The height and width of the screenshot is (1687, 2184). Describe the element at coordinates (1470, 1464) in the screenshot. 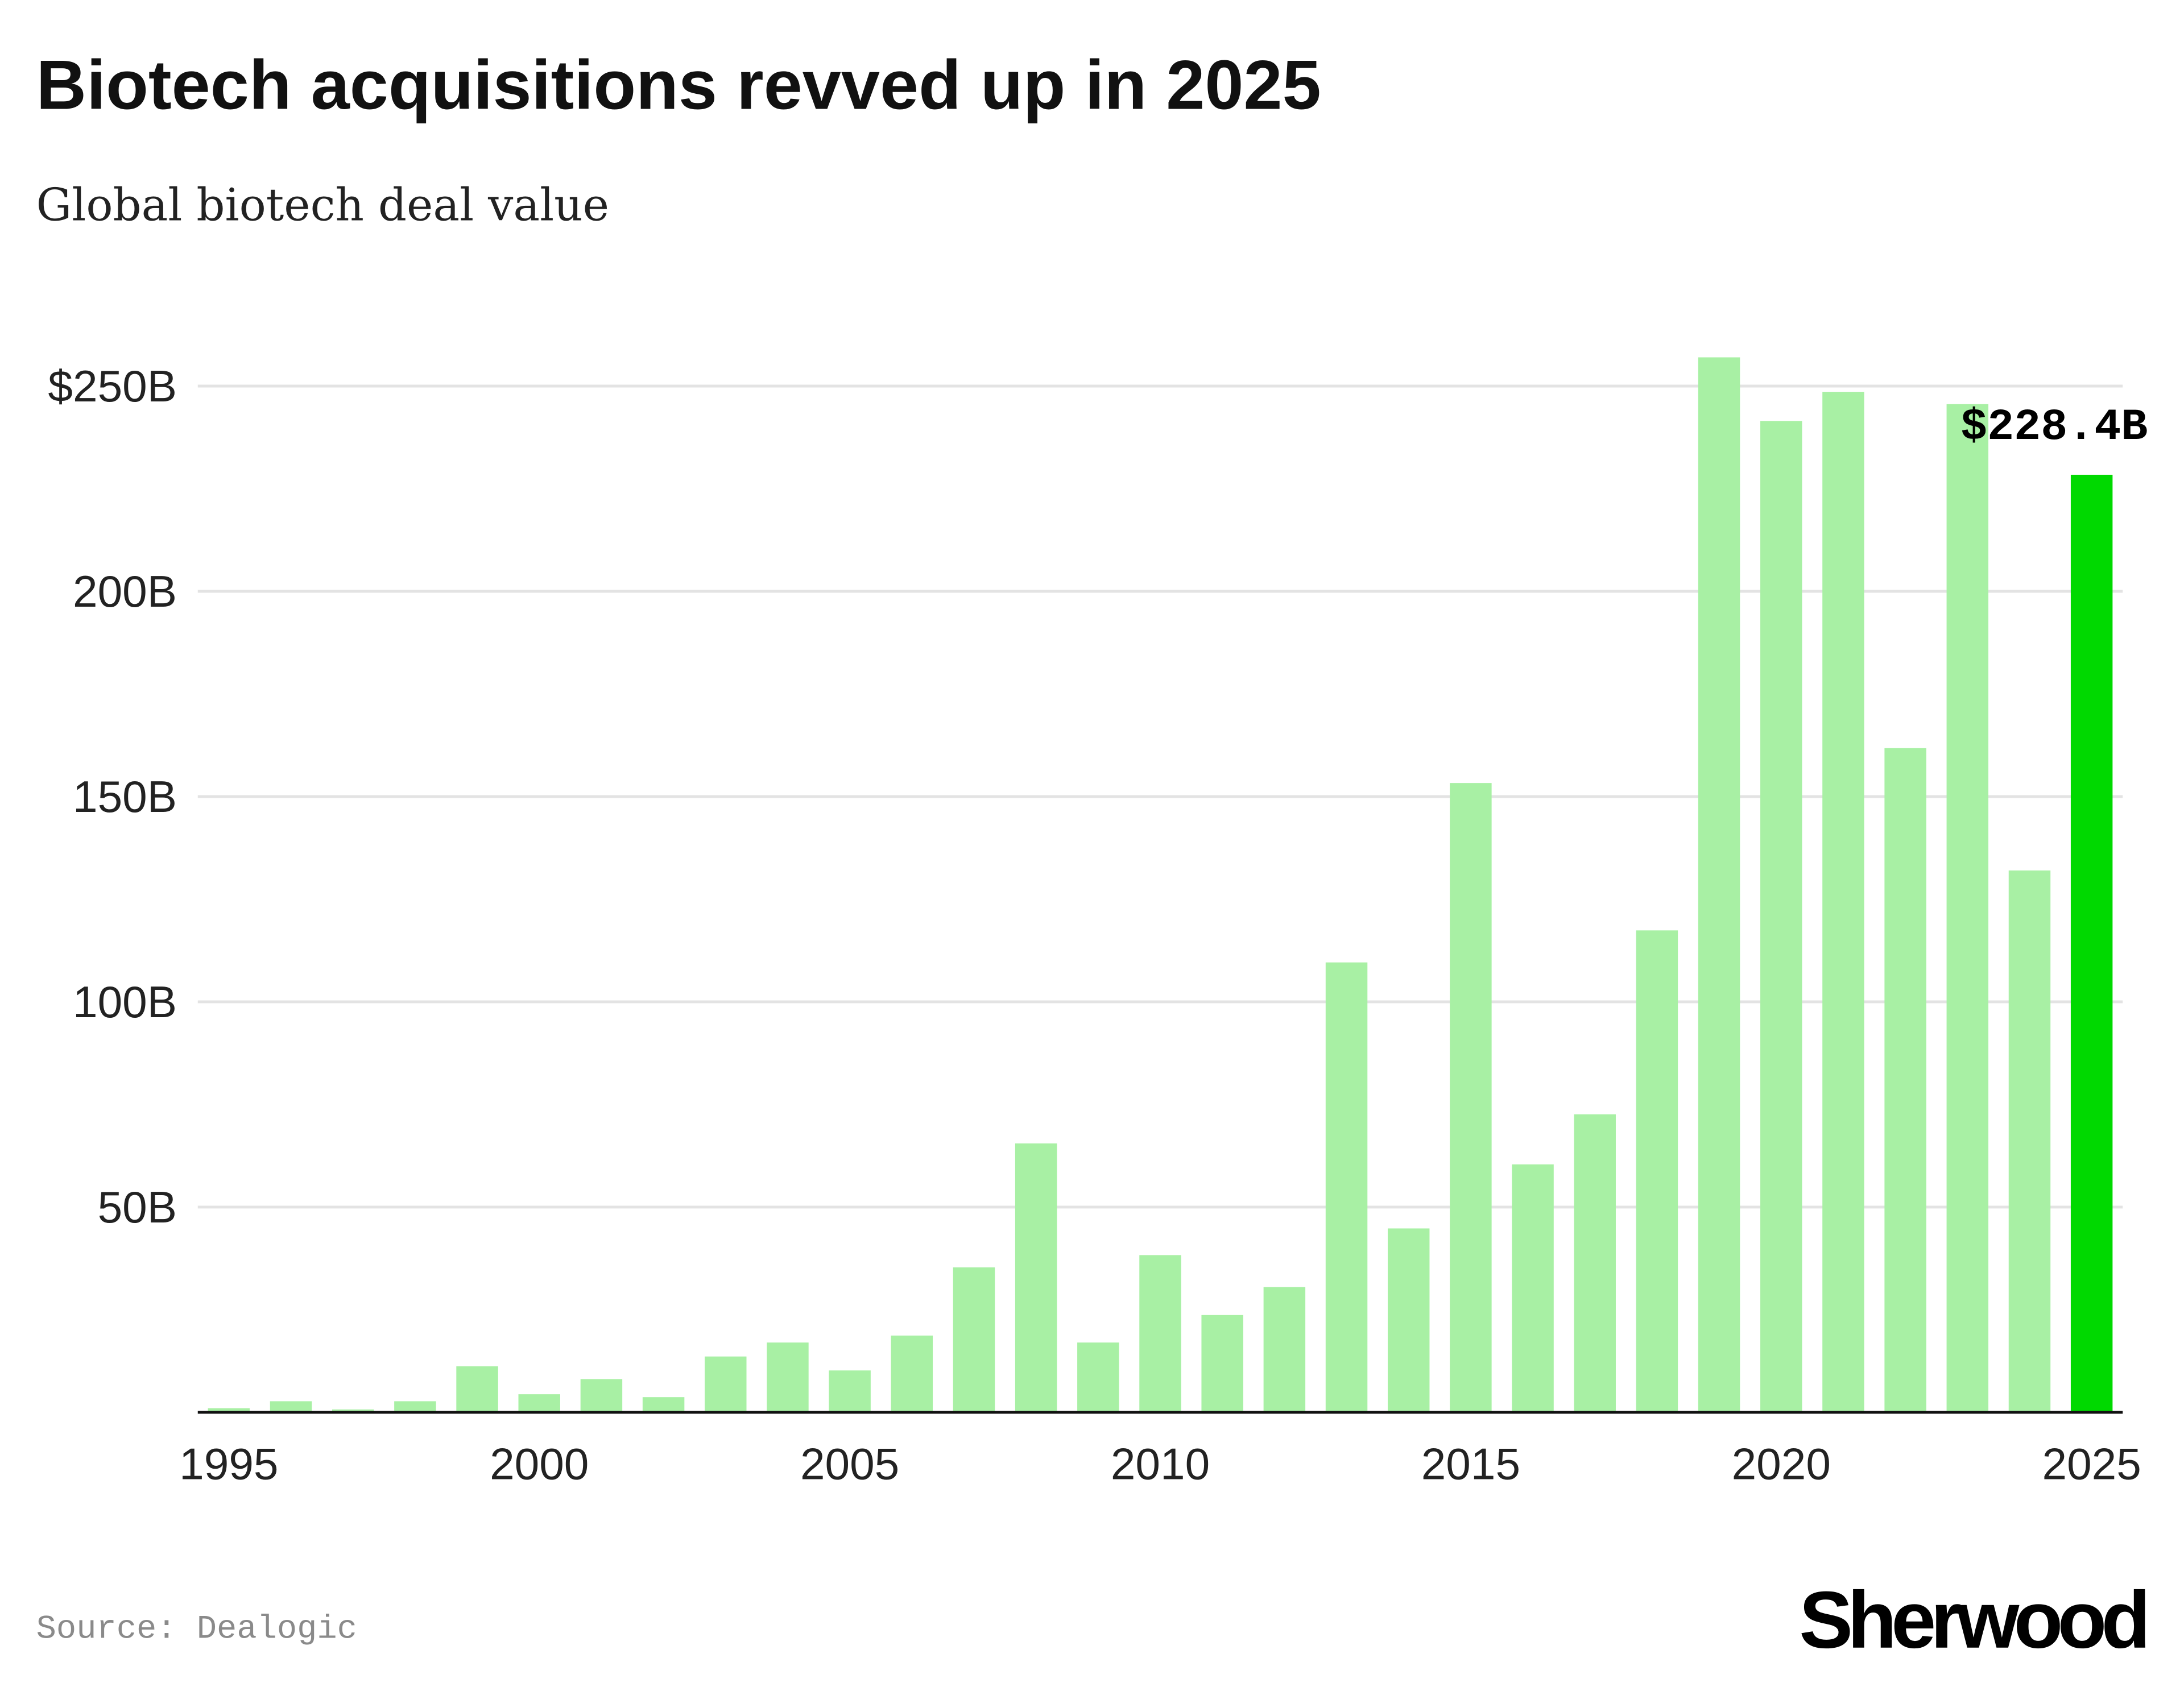

I see `x-tick-label: 2015` at that location.